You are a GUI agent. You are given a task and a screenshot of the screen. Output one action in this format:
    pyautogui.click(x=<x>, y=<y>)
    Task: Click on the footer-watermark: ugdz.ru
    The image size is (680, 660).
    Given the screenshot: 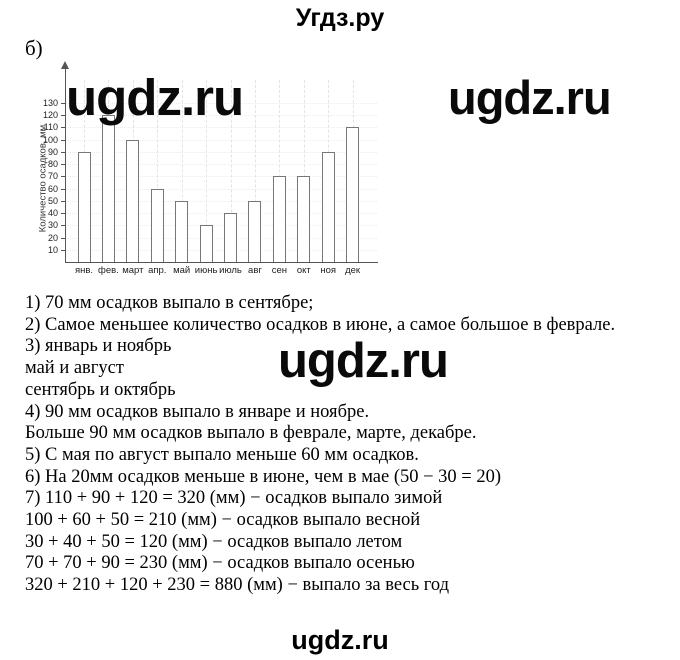 What is the action you would take?
    pyautogui.click(x=340, y=640)
    